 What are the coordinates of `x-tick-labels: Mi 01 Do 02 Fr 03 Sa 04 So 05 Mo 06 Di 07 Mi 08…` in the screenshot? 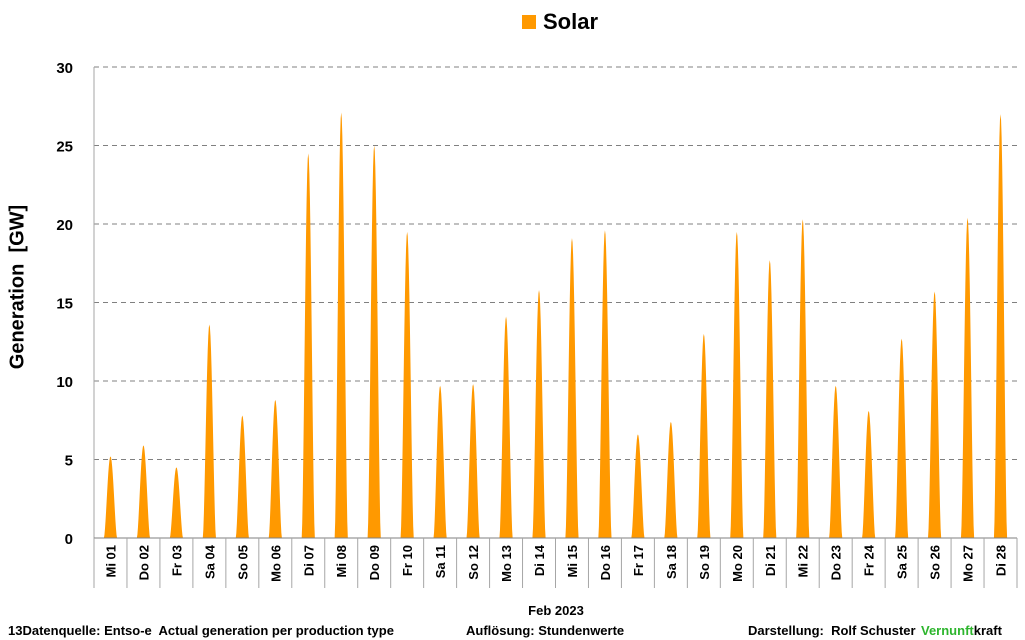 It's located at (556, 563).